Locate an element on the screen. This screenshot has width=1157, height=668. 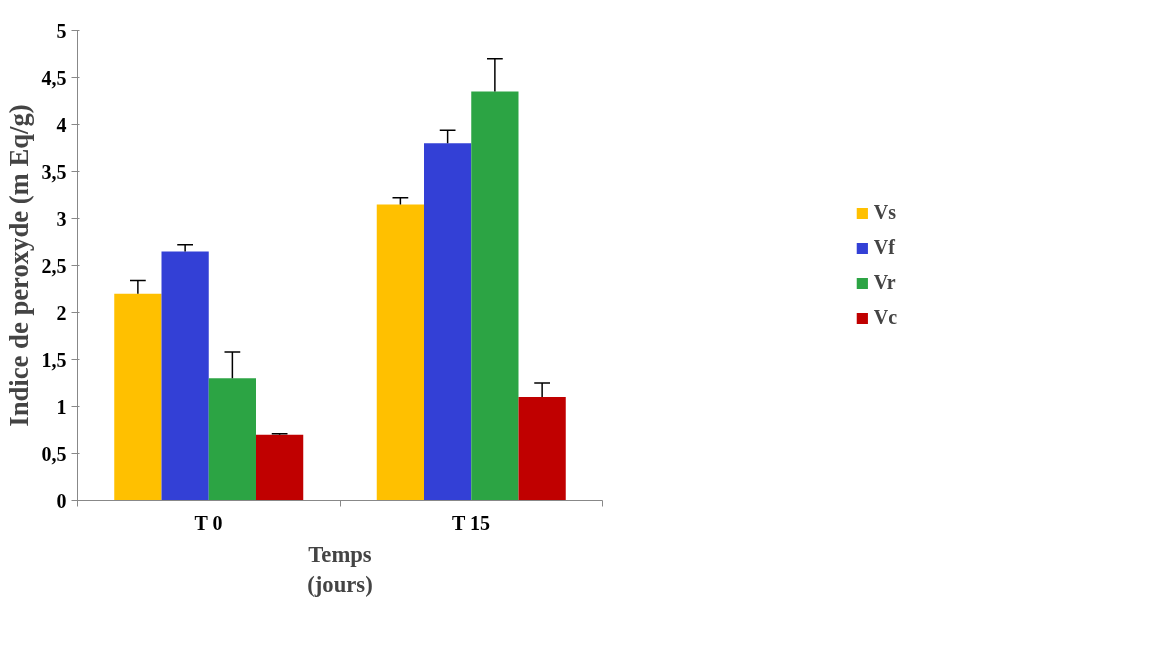
x-axis-title: Temps (jours) is located at coordinates (340, 569).